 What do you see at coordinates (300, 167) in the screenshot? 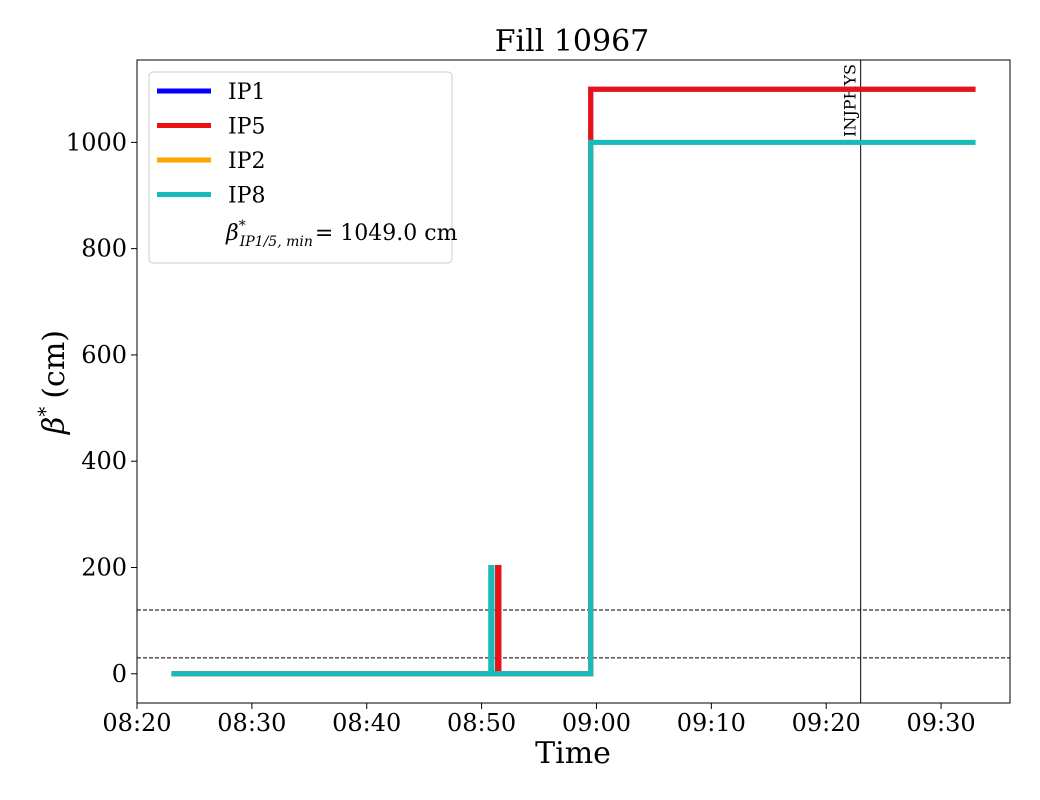
I see `legend-box` at bounding box center [300, 167].